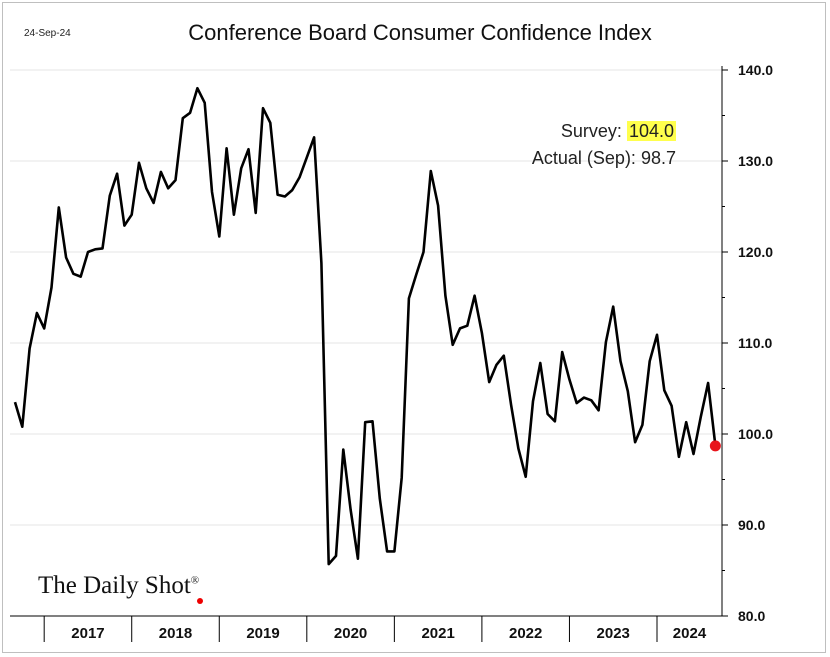 Image resolution: width=830 pixels, height=657 pixels. What do you see at coordinates (651, 131) in the screenshot?
I see `survey-value: 104.0` at bounding box center [651, 131].